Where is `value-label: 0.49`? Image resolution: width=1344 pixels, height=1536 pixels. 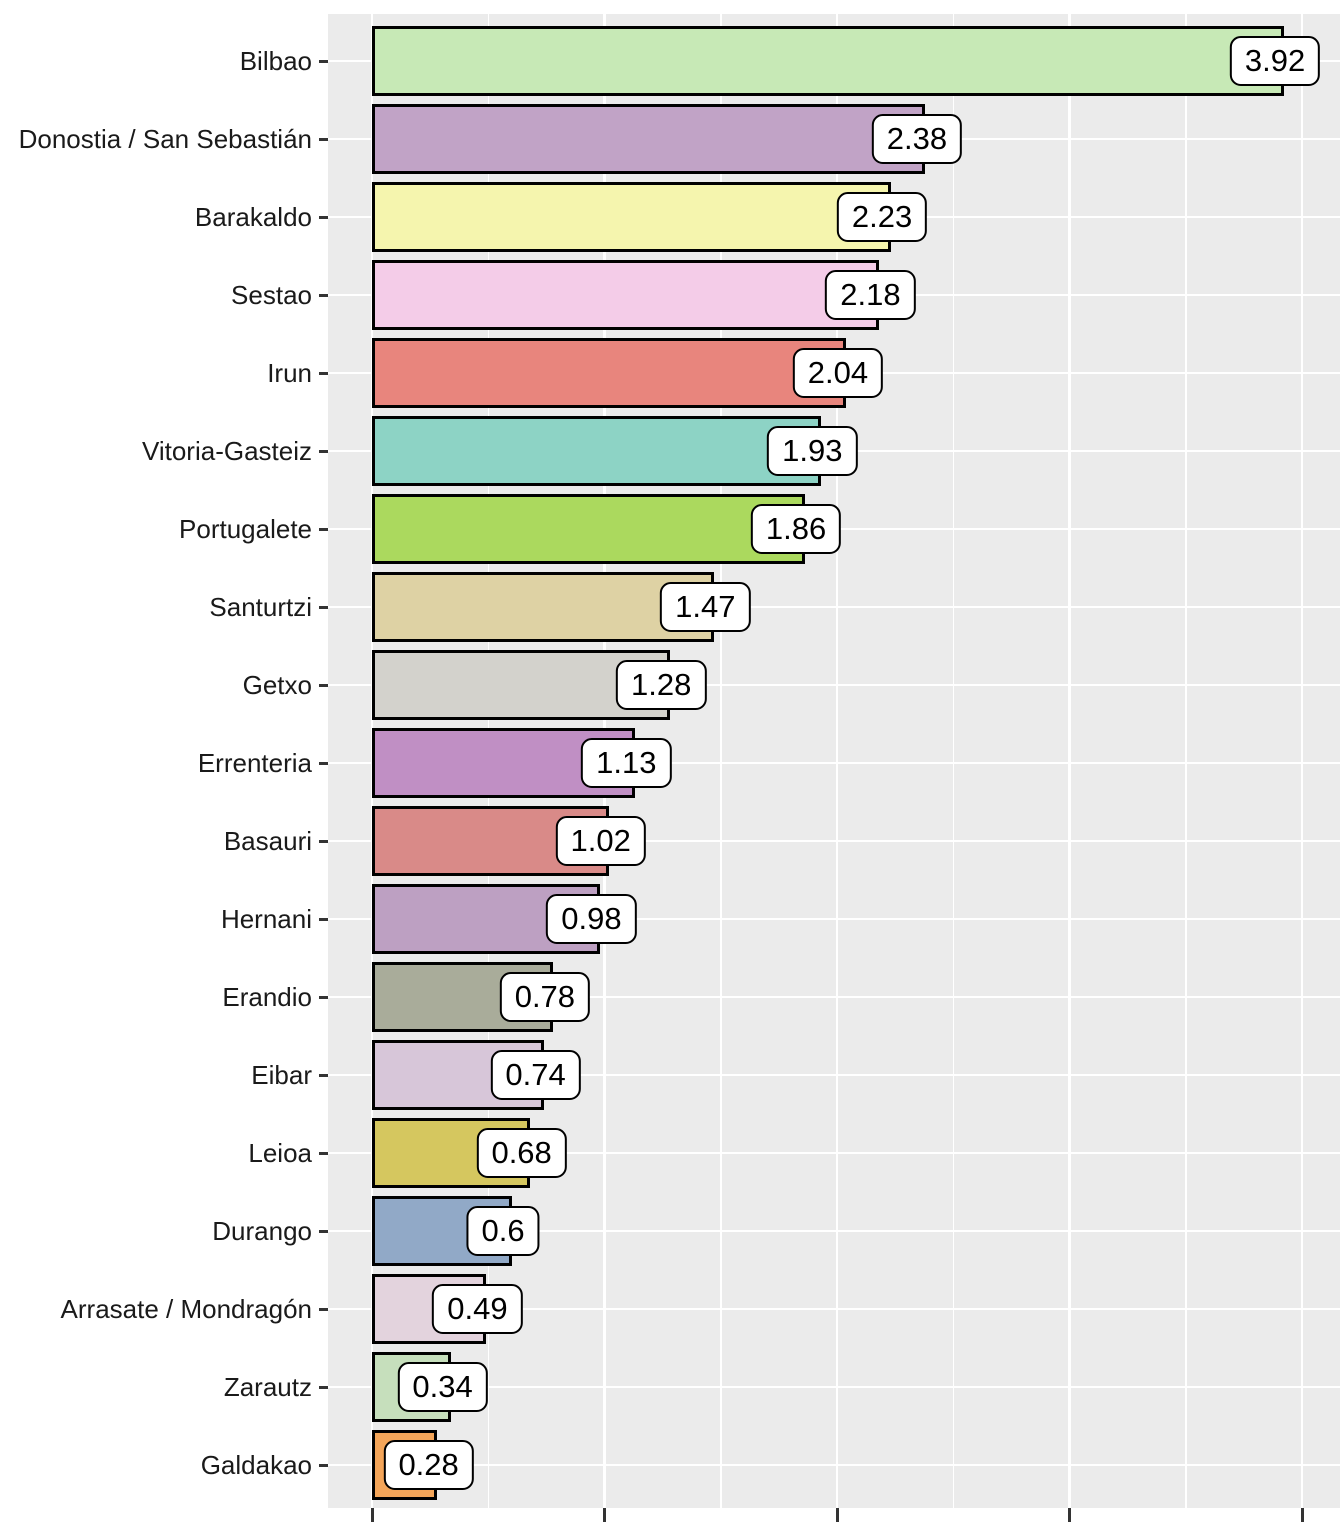
value-label: 0.49 is located at coordinates (477, 1309).